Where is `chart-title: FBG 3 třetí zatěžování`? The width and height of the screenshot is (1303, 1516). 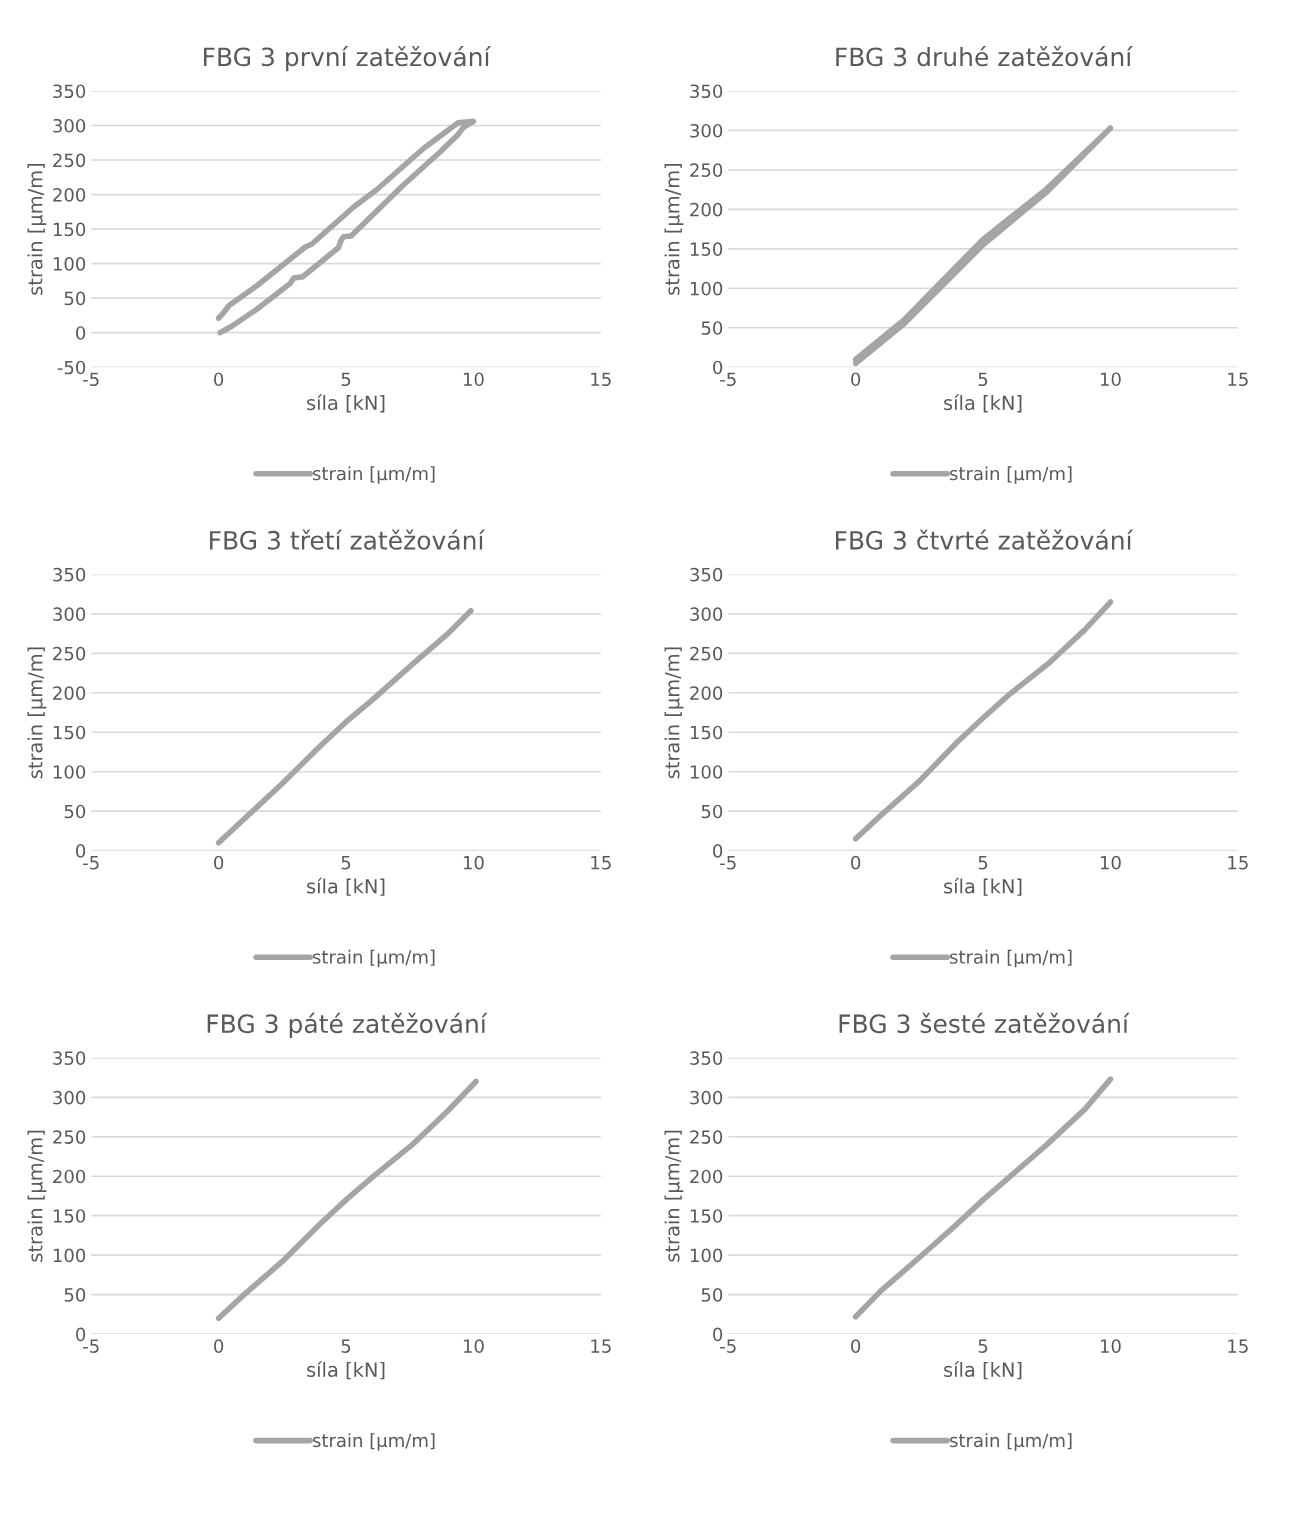
chart-title: FBG 3 třetí zatěžování is located at coordinates (348, 539).